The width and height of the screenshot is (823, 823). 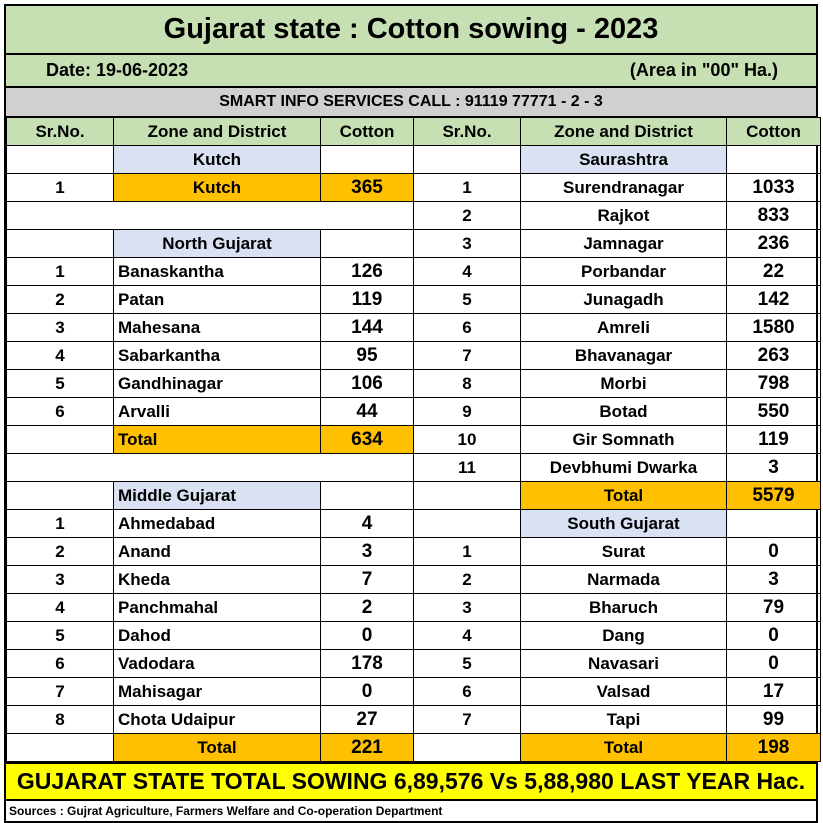 What do you see at coordinates (773, 299) in the screenshot?
I see `district-cotton-value: 142` at bounding box center [773, 299].